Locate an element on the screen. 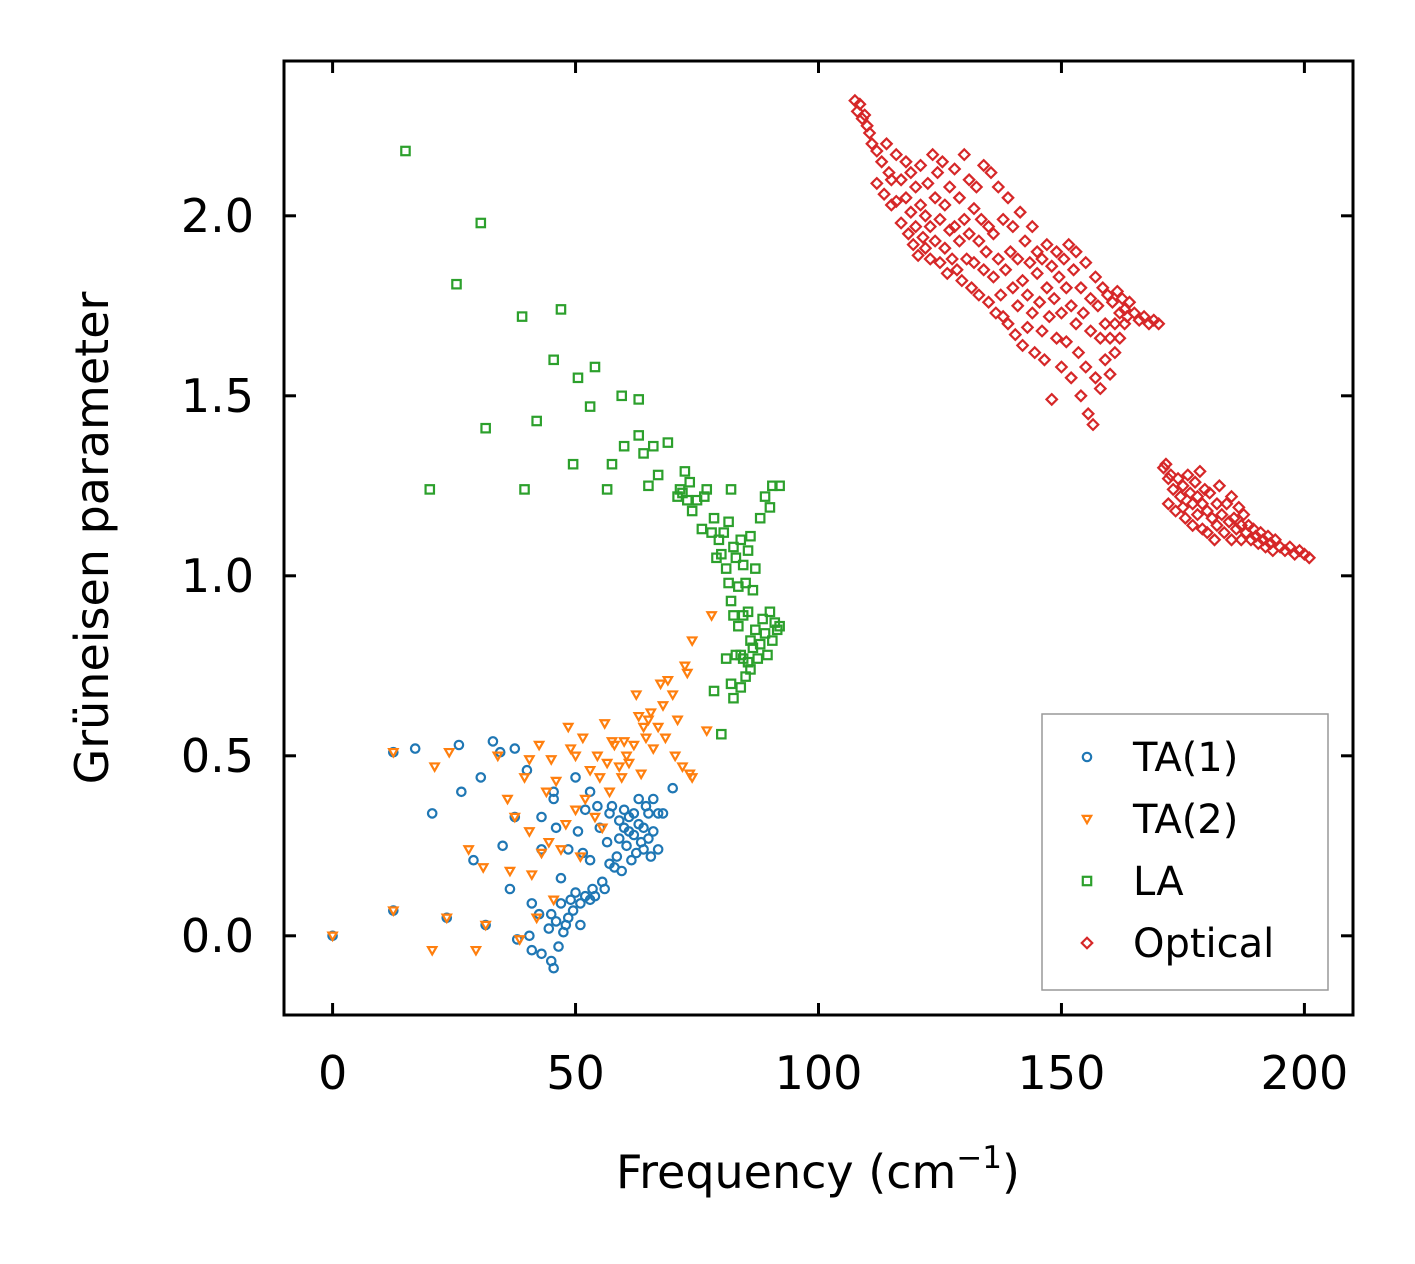 The height and width of the screenshot is (1264, 1415). legend: TA(1) TA(2) LA Optical is located at coordinates (1185, 852).